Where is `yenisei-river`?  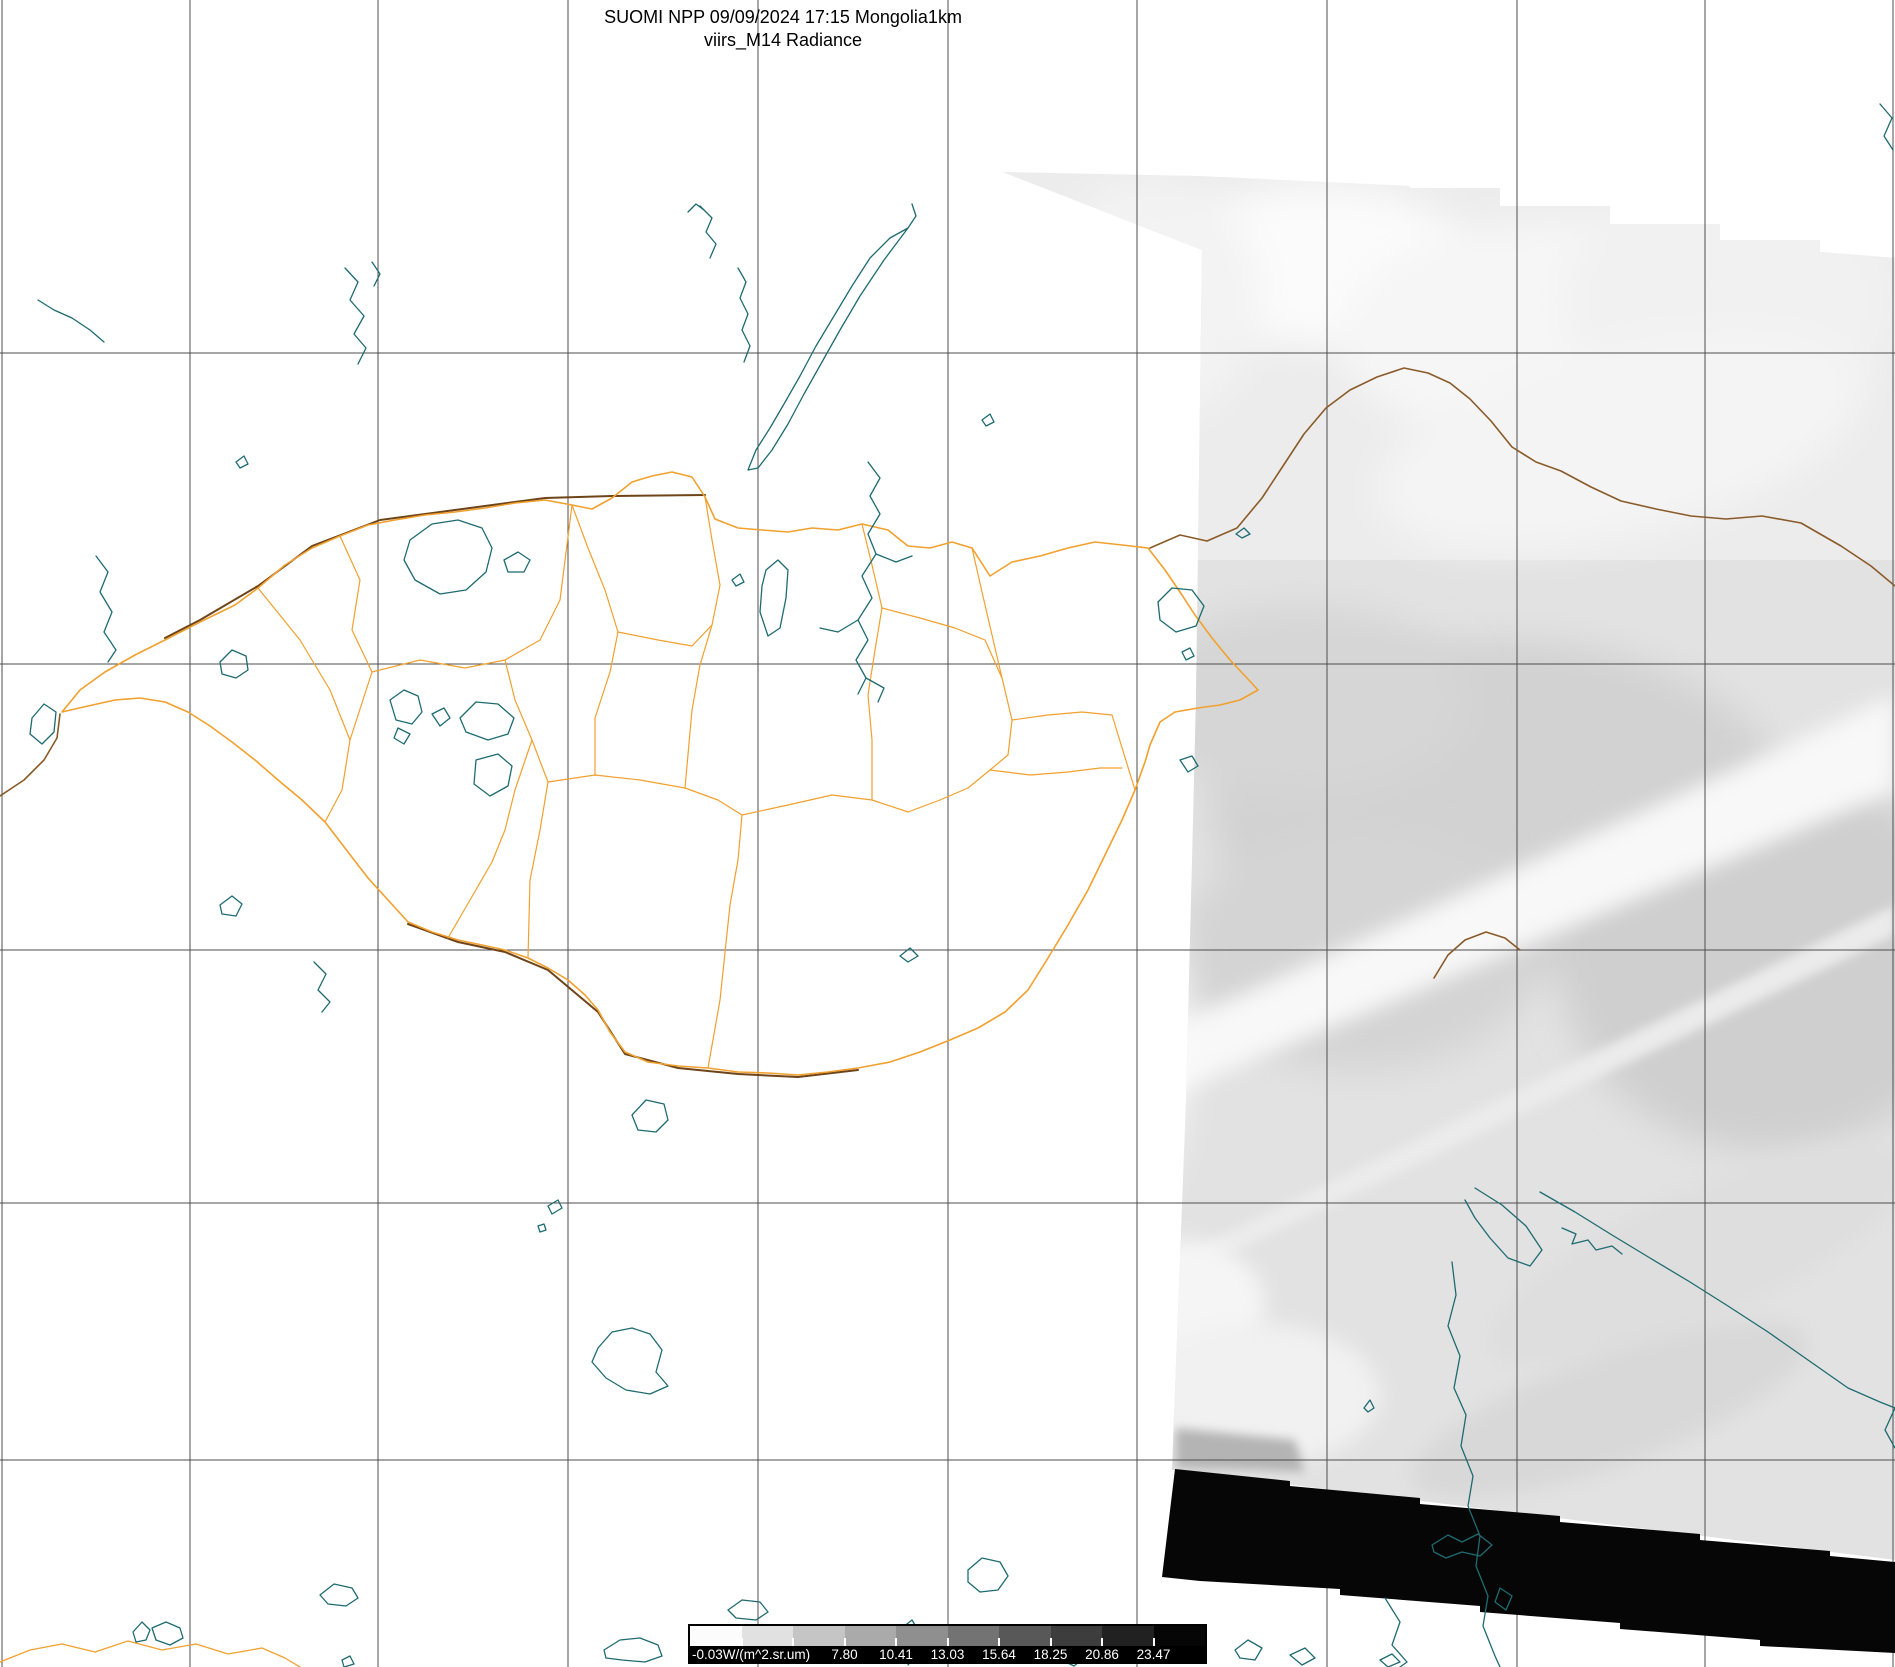
yenisei-river is located at coordinates (355, 316).